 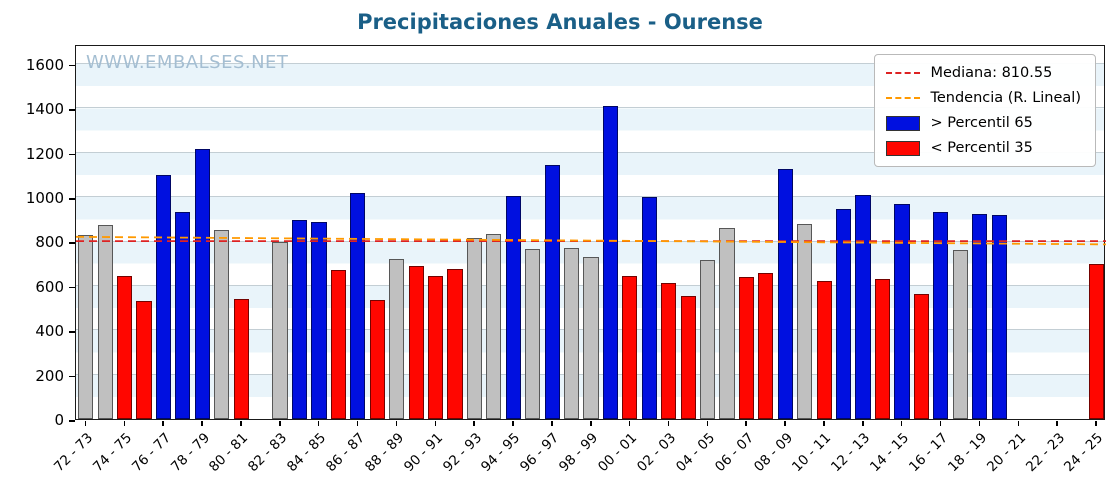 What do you see at coordinates (890, 453) in the screenshot?
I see `x-tick-label-14-15: 14 - 15` at bounding box center [890, 453].